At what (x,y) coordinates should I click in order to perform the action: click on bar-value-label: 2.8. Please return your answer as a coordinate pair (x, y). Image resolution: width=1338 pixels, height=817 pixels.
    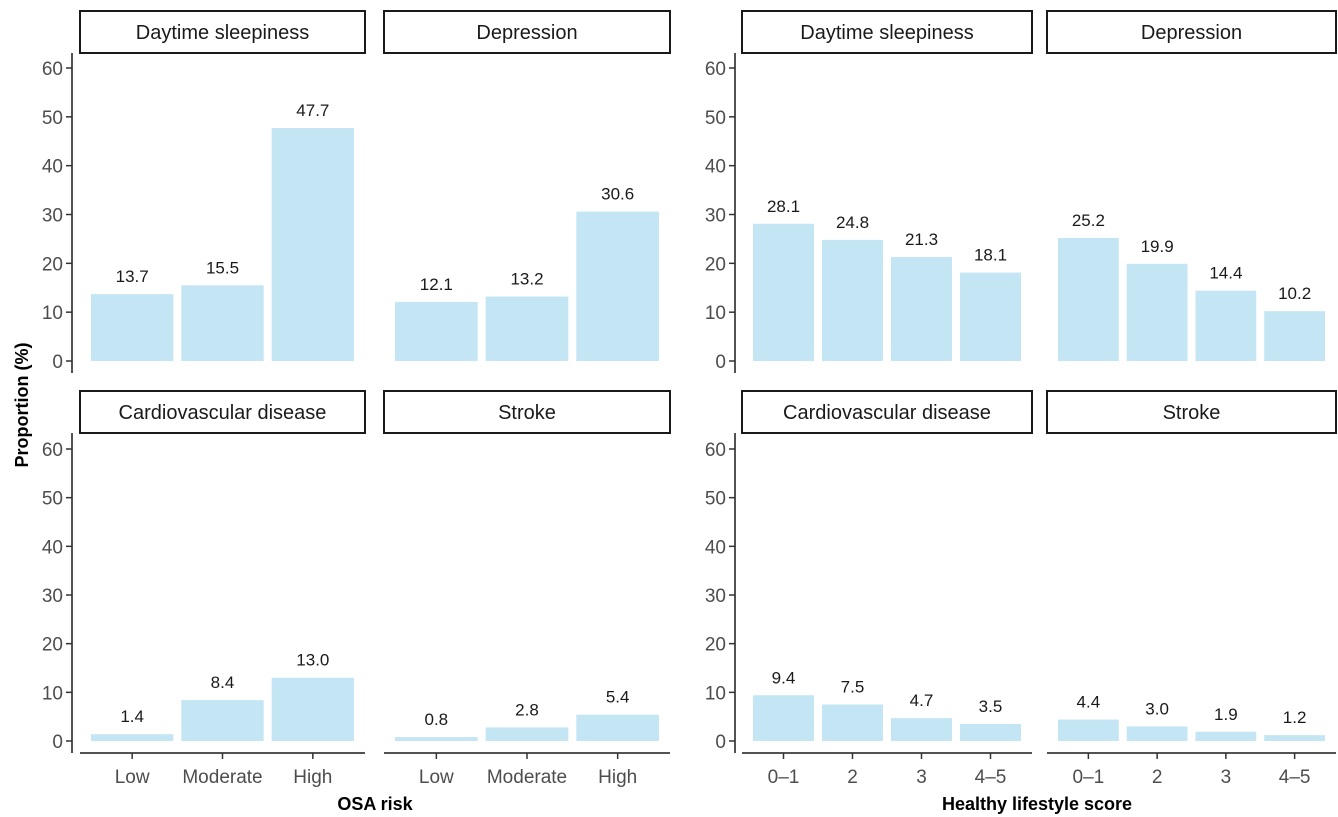
    Looking at the image, I should click on (527, 709).